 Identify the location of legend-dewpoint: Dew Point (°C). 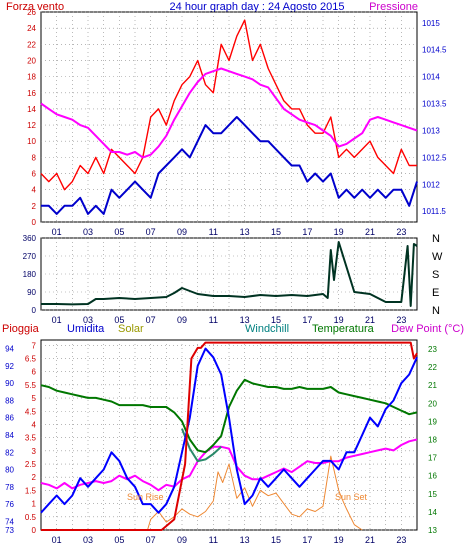
(427, 329).